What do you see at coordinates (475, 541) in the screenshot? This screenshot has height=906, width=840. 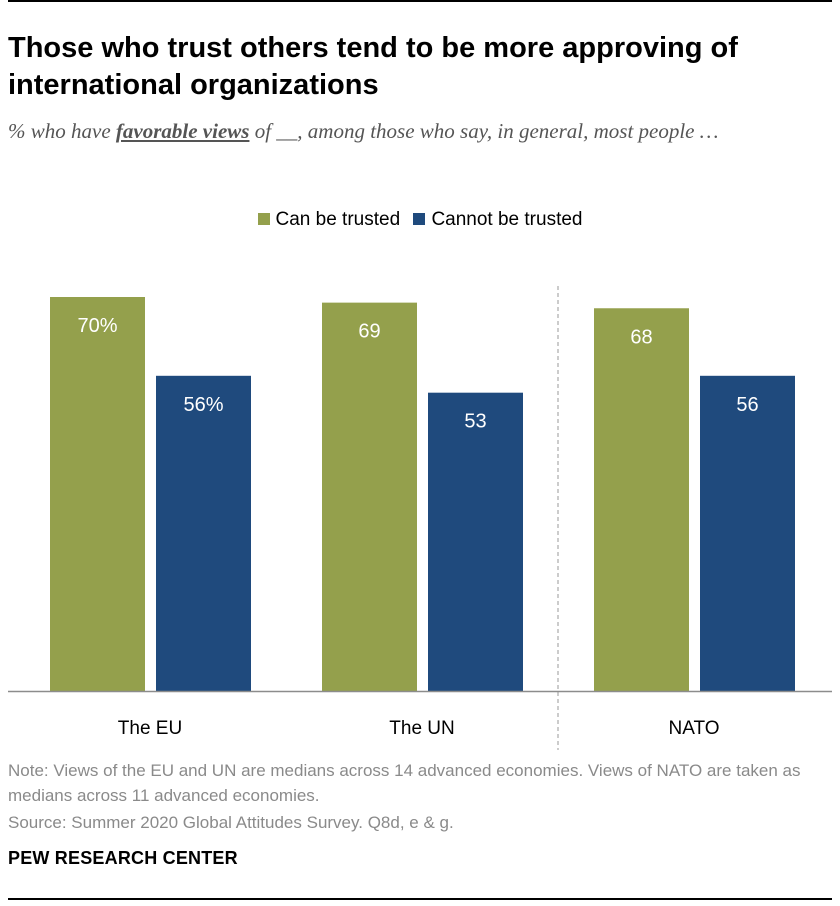 I see `bar-the-un-cannot-be-trusted` at bounding box center [475, 541].